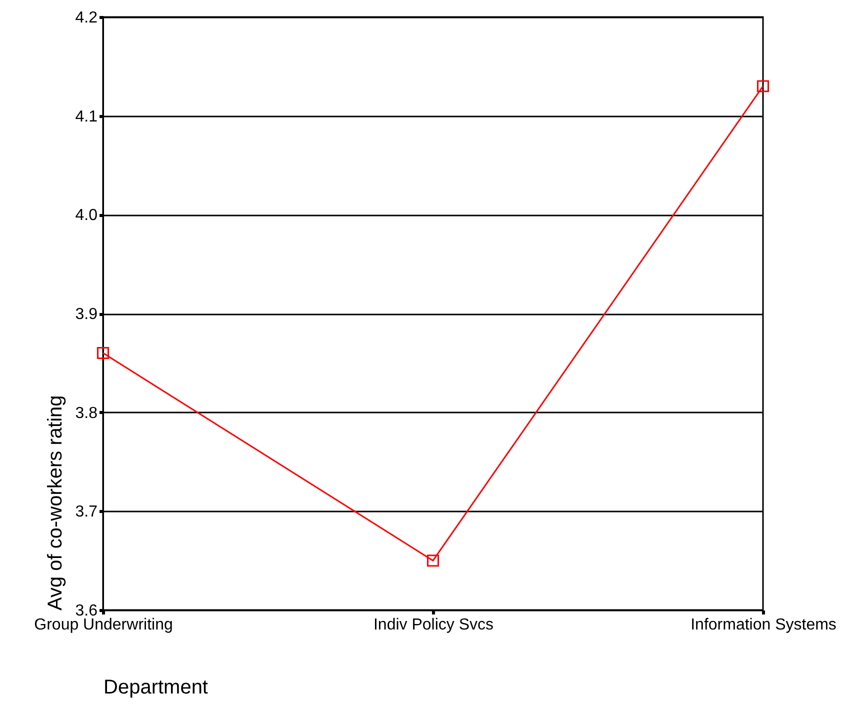 This screenshot has width=859, height=715. Describe the element at coordinates (763, 625) in the screenshot. I see `x-tick-label: Information Systems` at that location.